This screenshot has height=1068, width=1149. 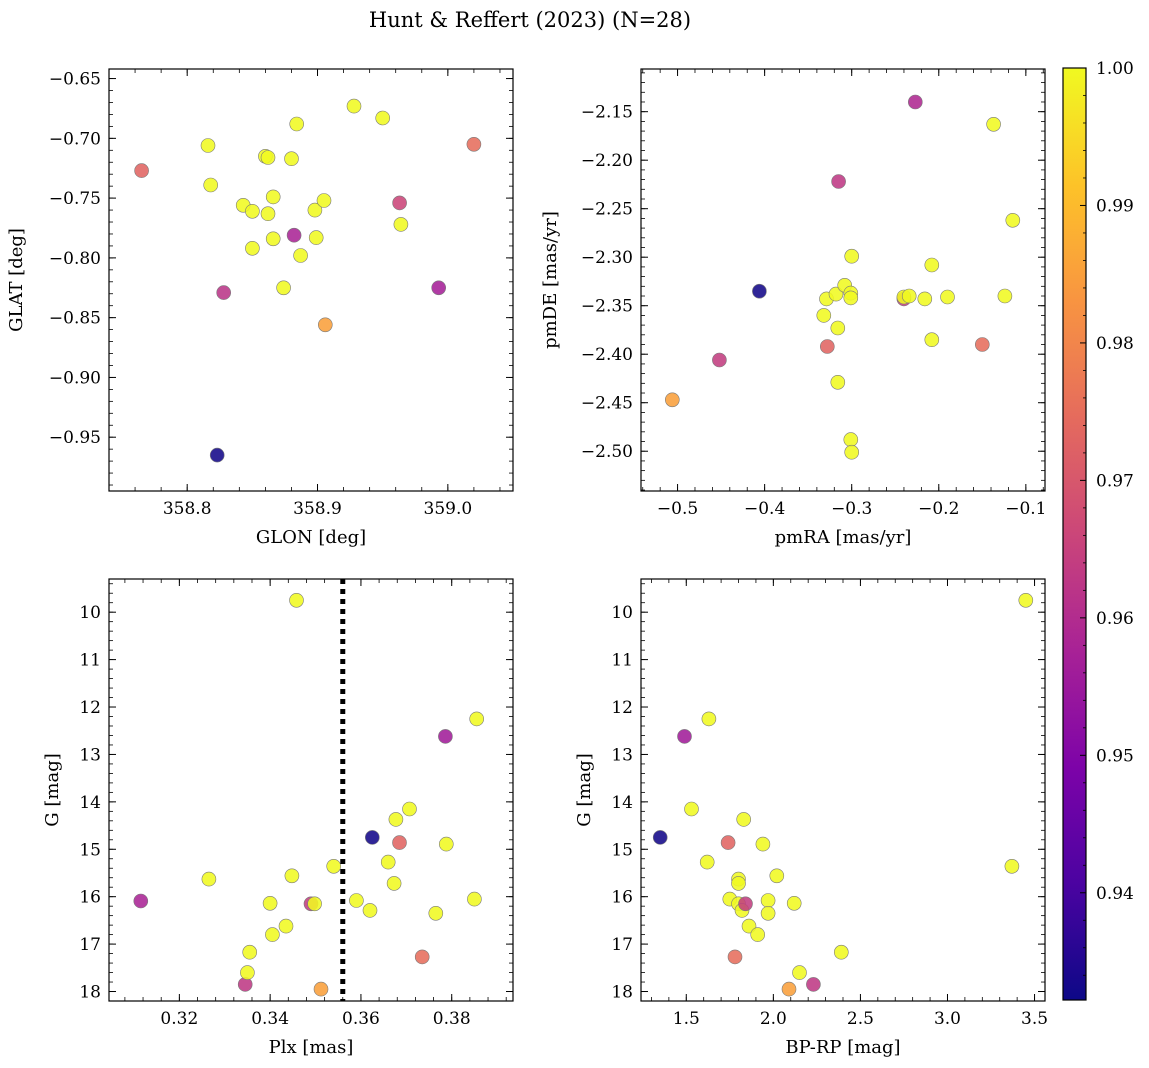 I want to click on y-tick-label: 17, so click(x=90, y=945).